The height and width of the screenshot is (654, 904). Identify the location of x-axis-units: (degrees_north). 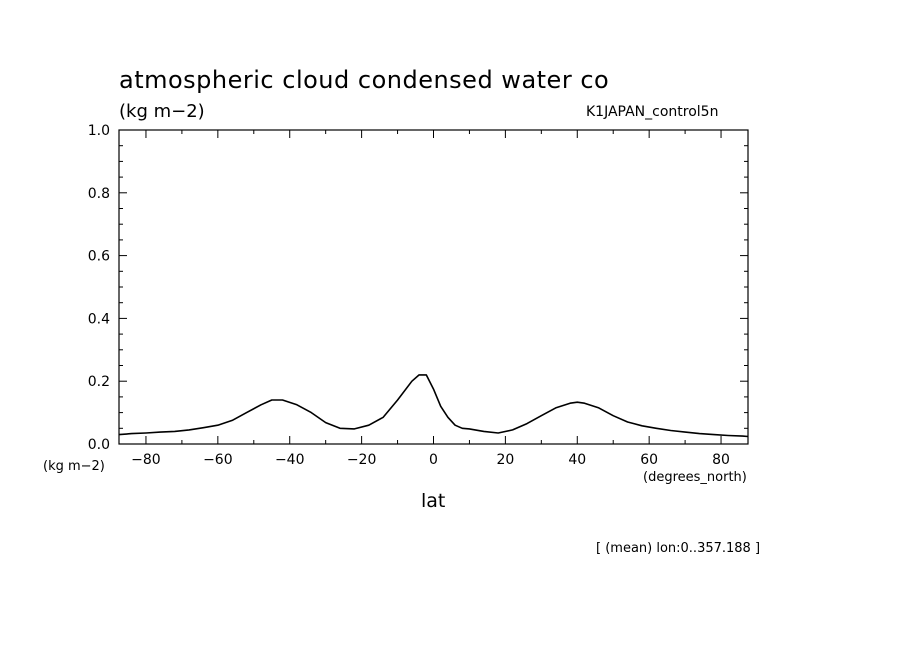
(695, 477).